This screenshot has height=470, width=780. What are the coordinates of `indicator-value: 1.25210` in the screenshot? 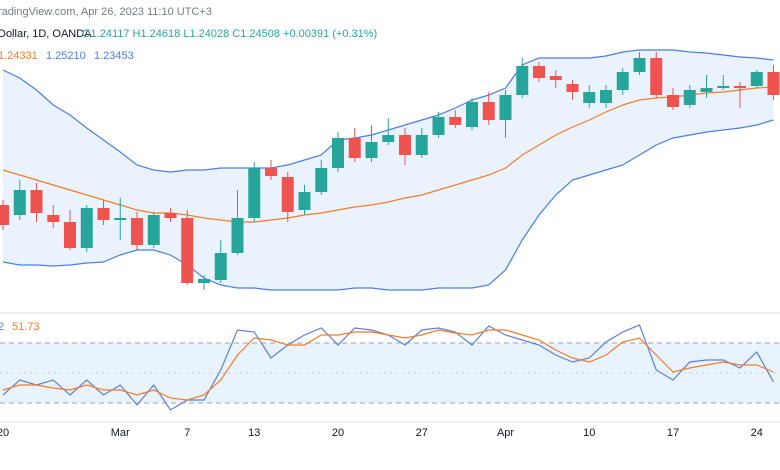 It's located at (66, 56).